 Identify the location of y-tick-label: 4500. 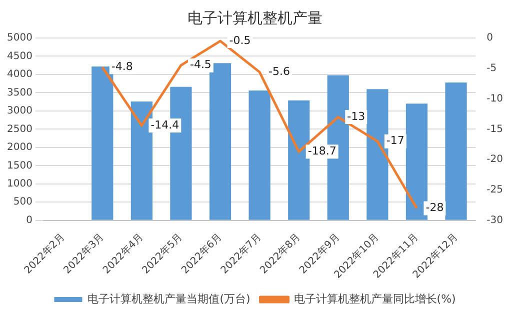
(19, 56).